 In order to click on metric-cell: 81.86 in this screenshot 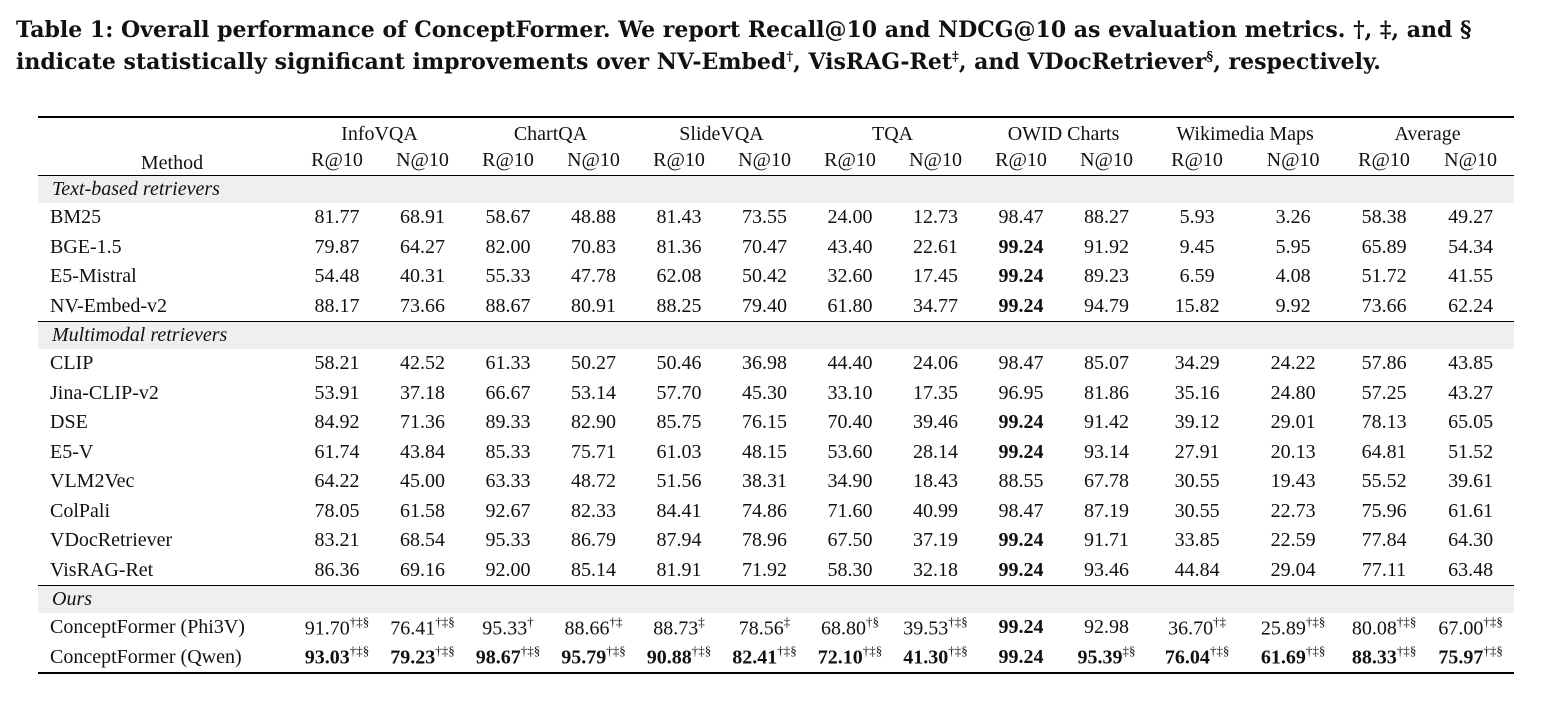, I will do `click(1106, 394)`.